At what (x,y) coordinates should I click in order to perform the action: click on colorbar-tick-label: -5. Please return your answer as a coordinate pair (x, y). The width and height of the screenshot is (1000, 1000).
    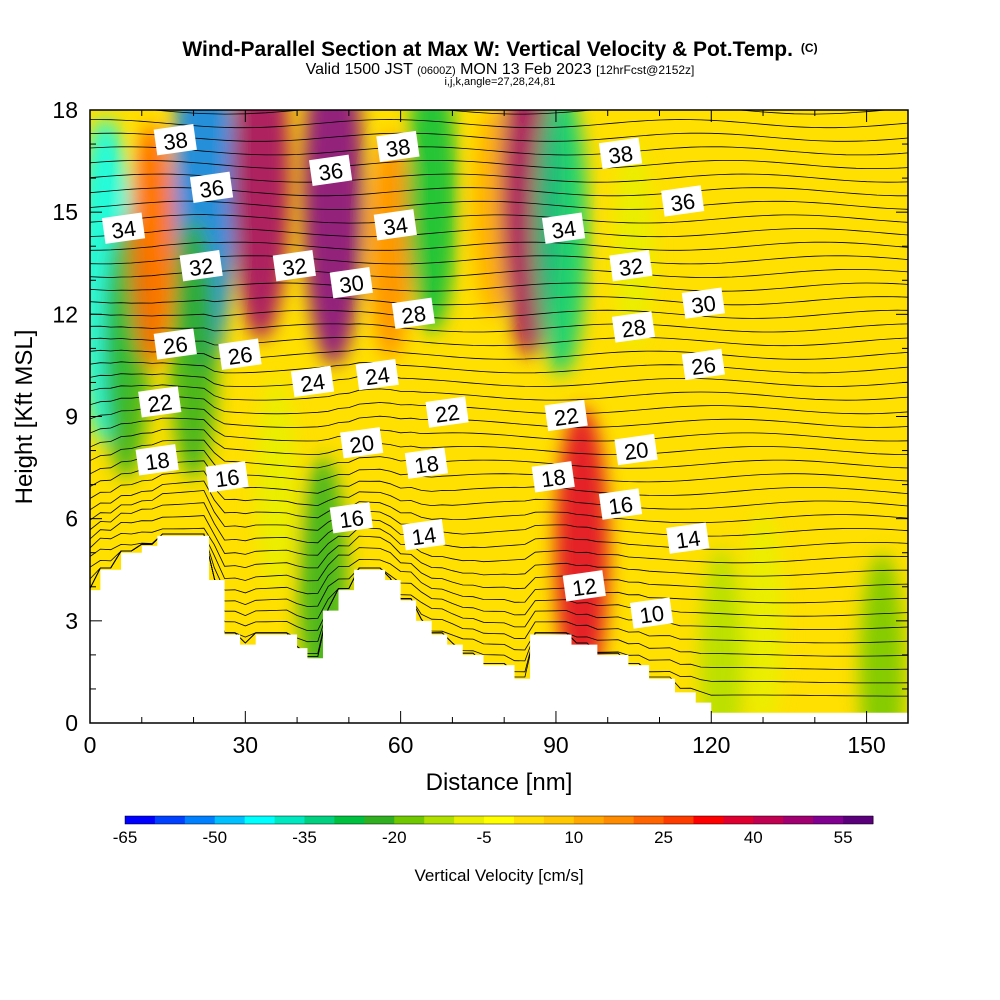
    Looking at the image, I should click on (483, 837).